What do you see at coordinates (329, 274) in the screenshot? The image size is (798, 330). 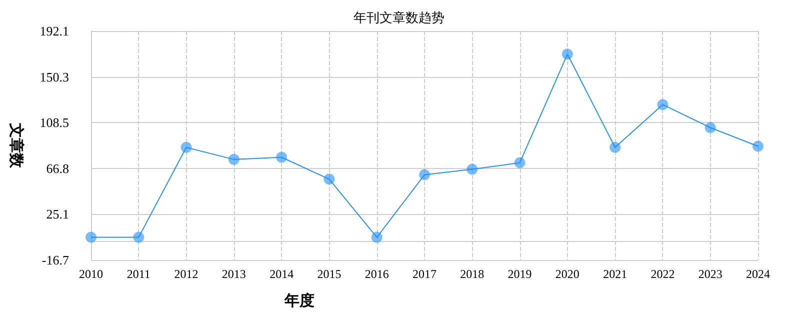 I see `x-tick-label: 2015` at bounding box center [329, 274].